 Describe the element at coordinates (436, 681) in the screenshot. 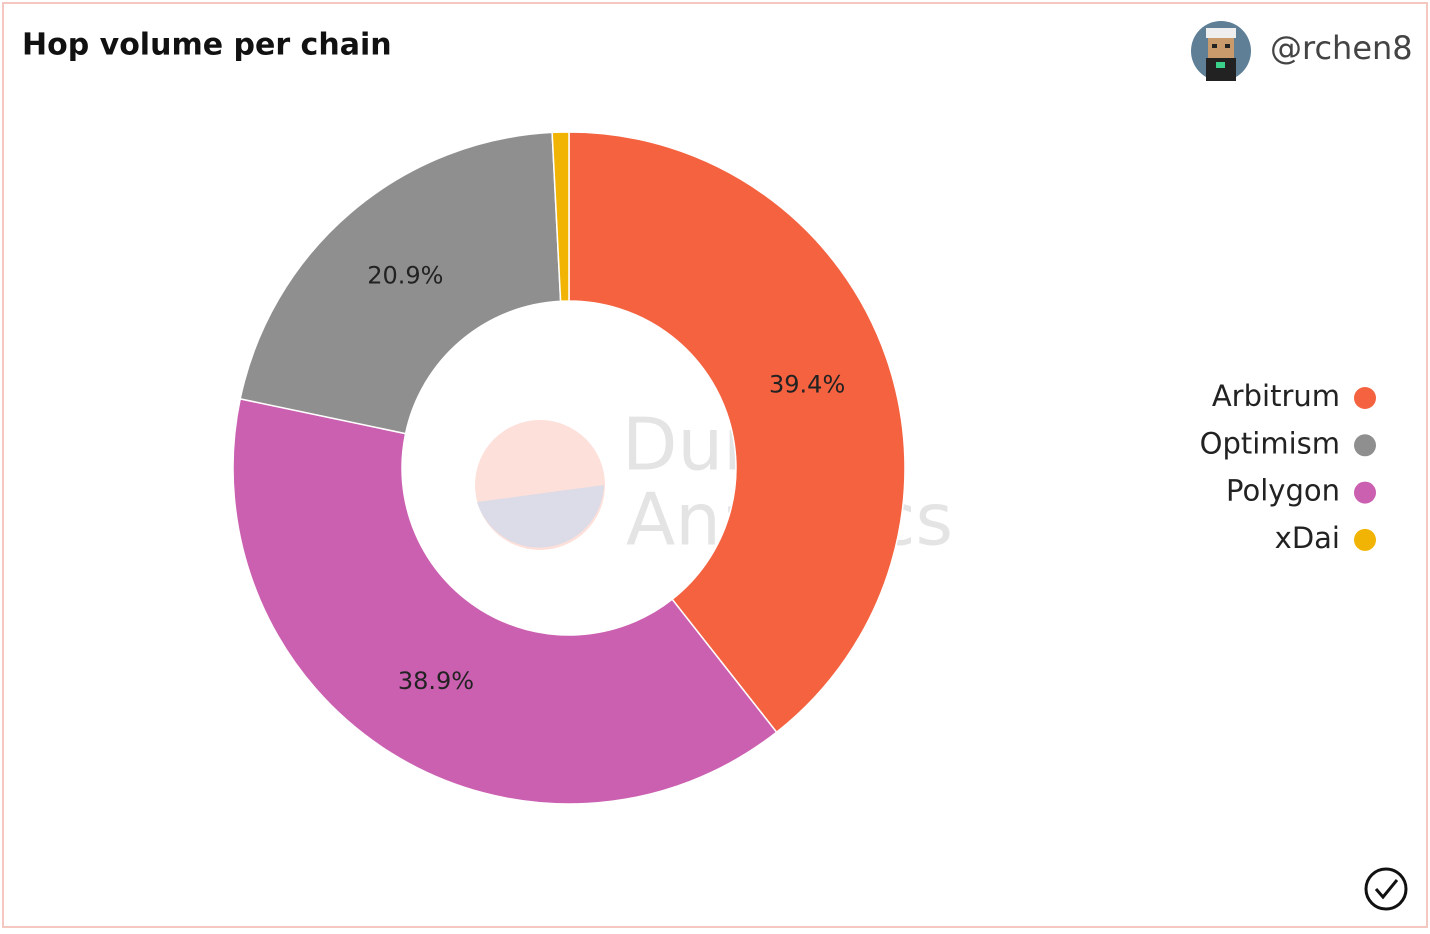

I see `slice-label: 38.9%` at that location.